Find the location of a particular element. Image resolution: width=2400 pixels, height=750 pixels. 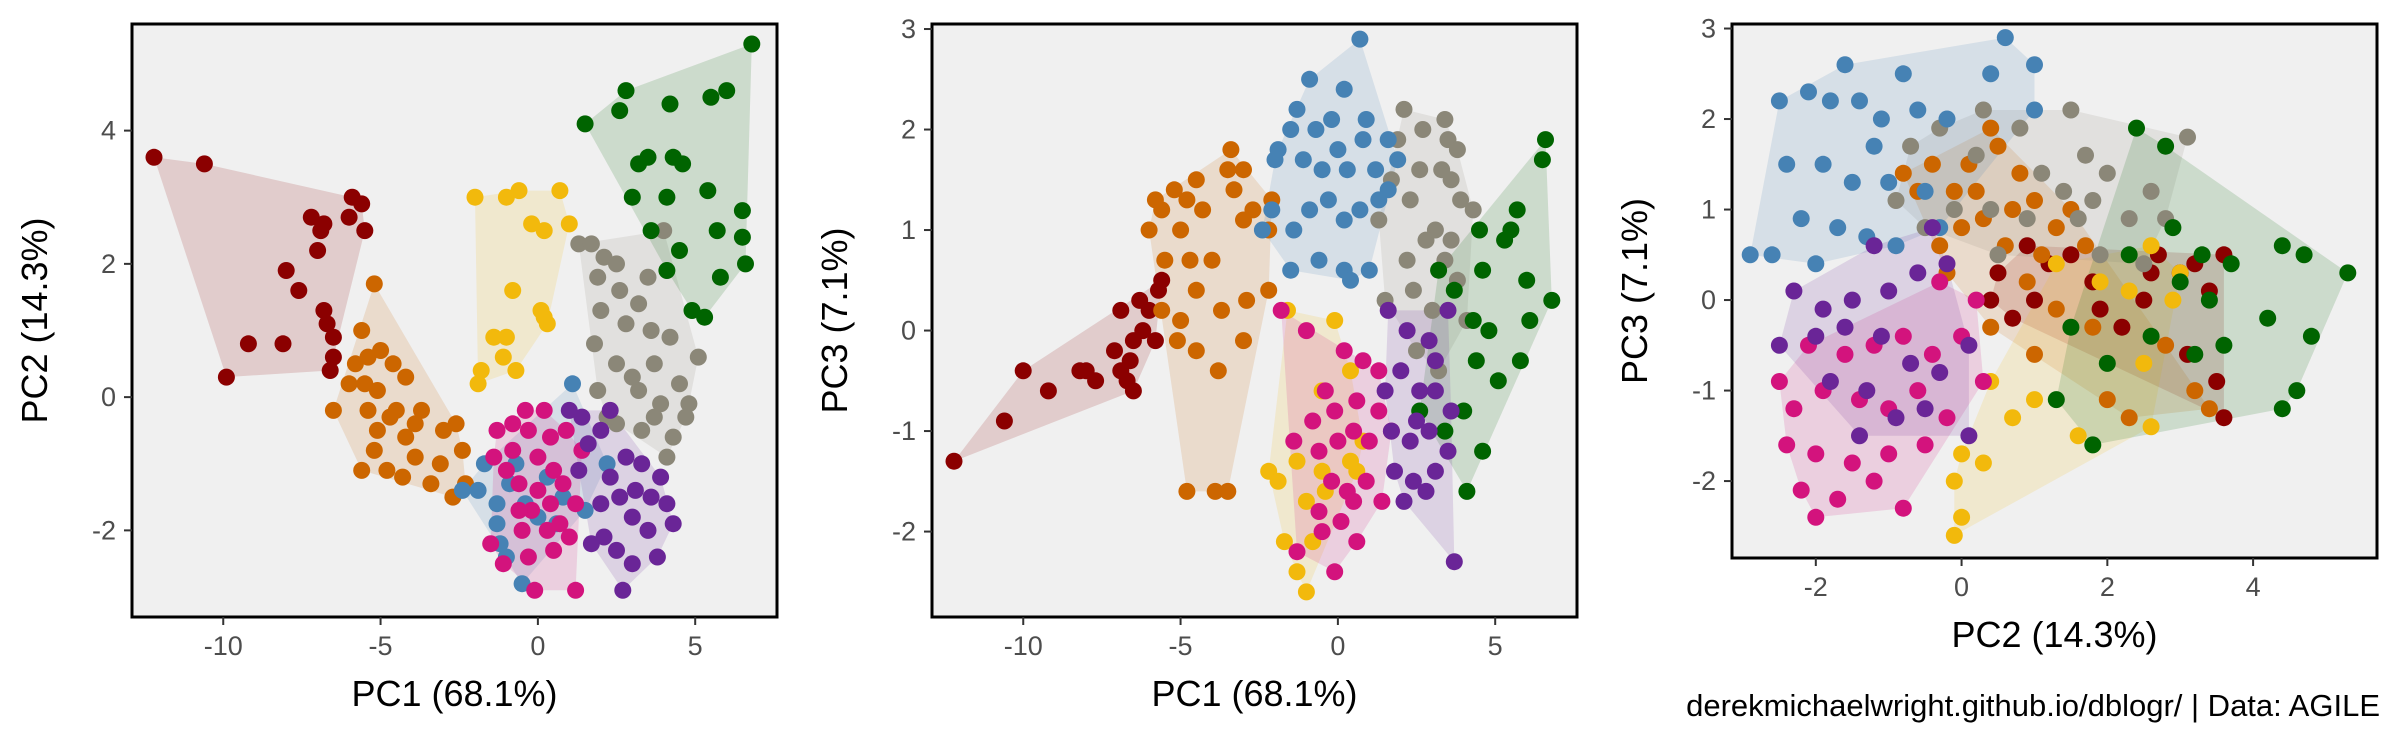

y-tick-label: 1 is located at coordinates (1708, 210).